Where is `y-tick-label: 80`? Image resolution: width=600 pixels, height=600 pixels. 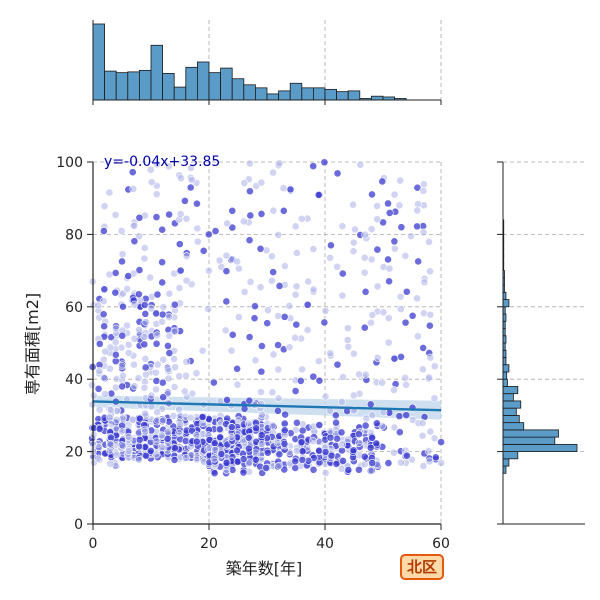 y-tick-label: 80 is located at coordinates (74, 235).